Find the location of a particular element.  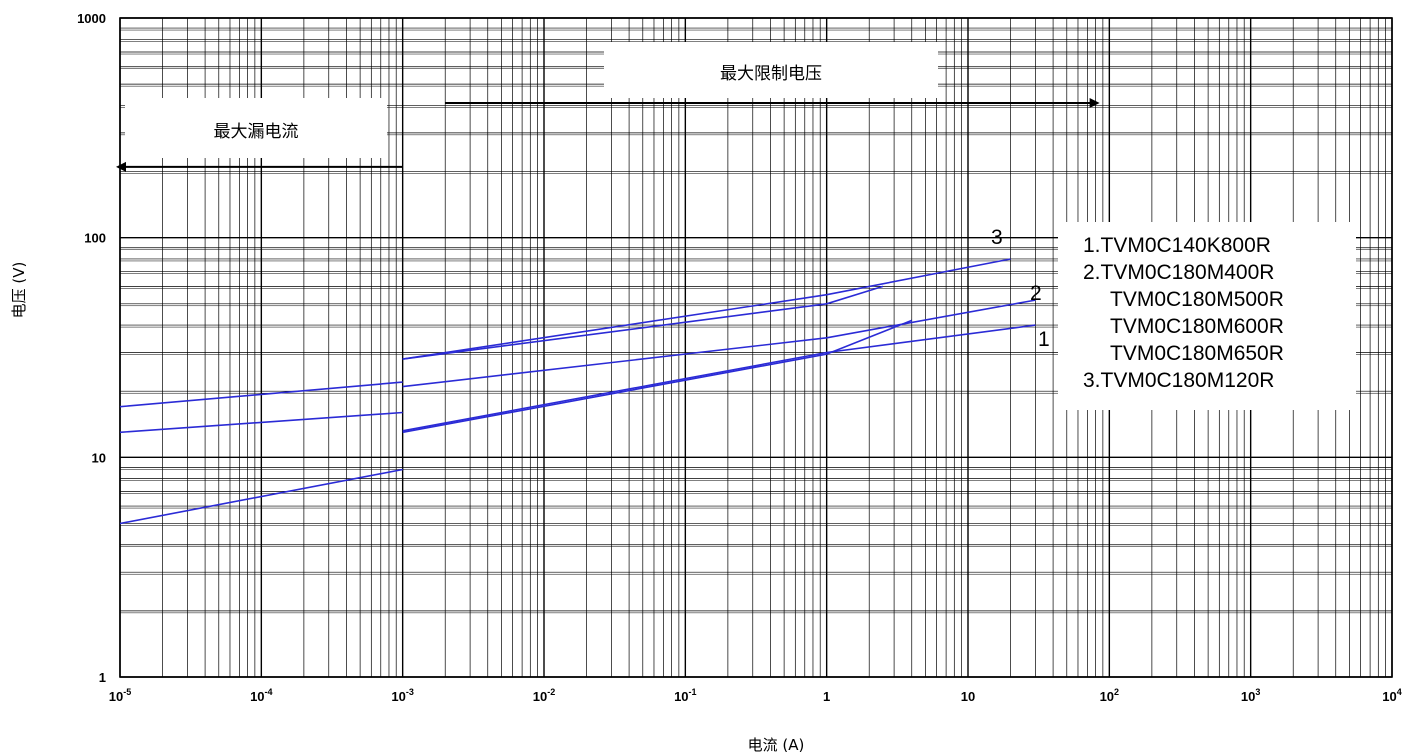

x-tick-label: 10² is located at coordinates (1109, 695).